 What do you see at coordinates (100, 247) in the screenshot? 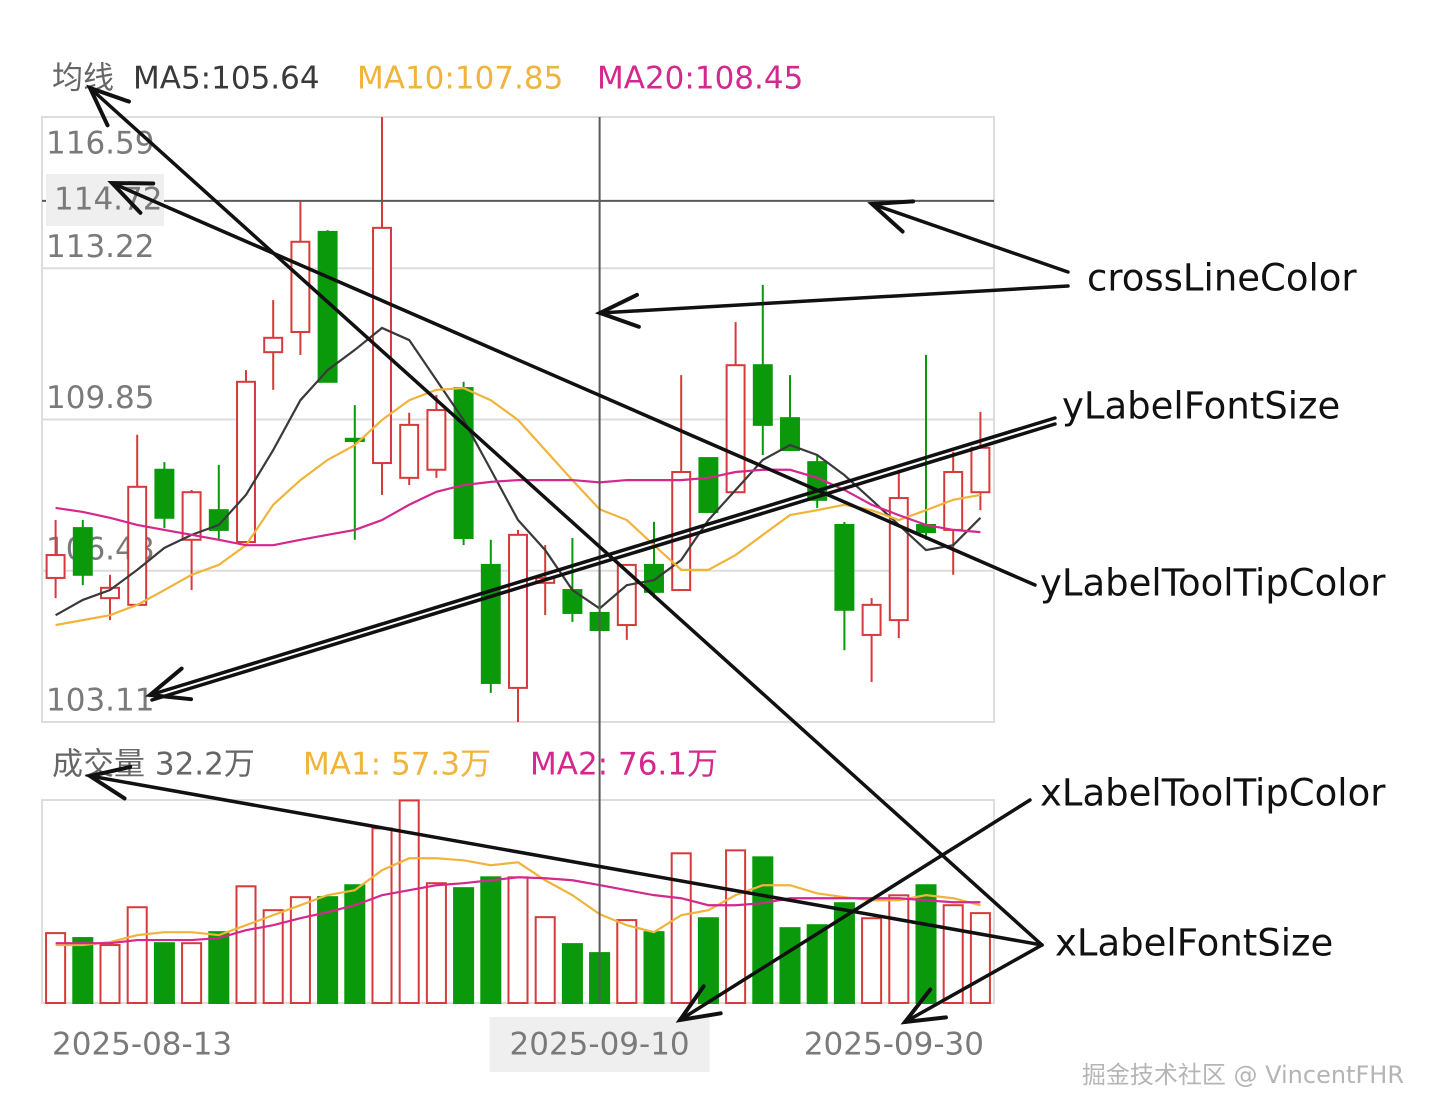
I see `y-tick-label: 113.22` at bounding box center [100, 247].